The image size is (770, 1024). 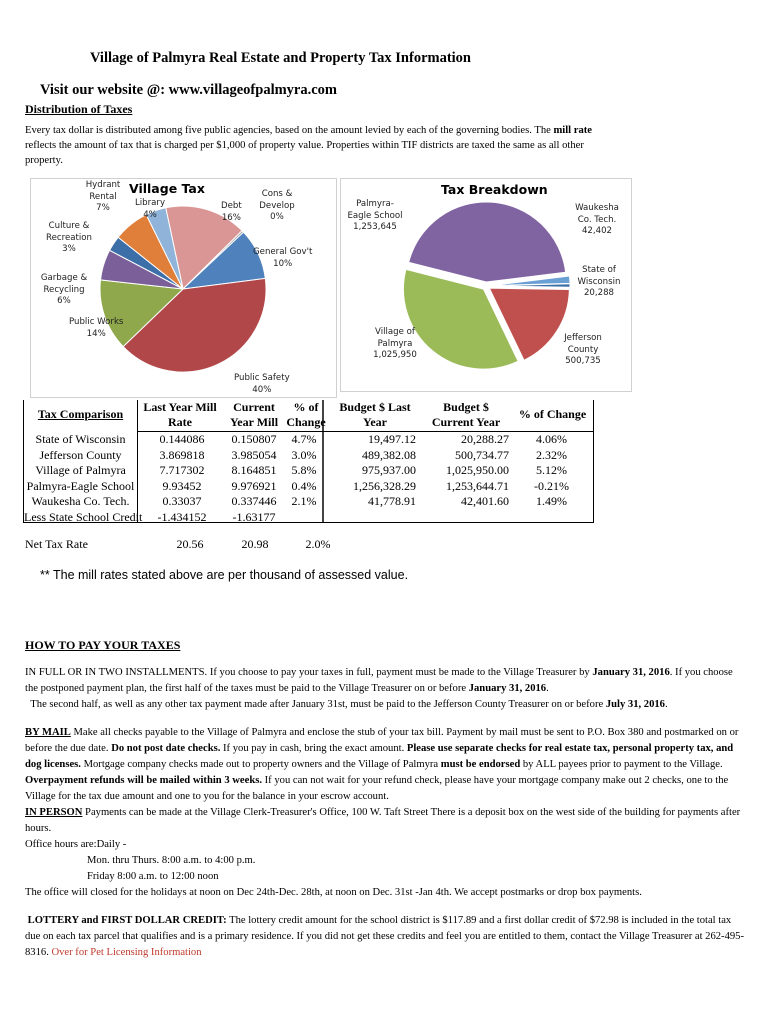 I want to click on village-tax-pie, so click(x=183, y=289).